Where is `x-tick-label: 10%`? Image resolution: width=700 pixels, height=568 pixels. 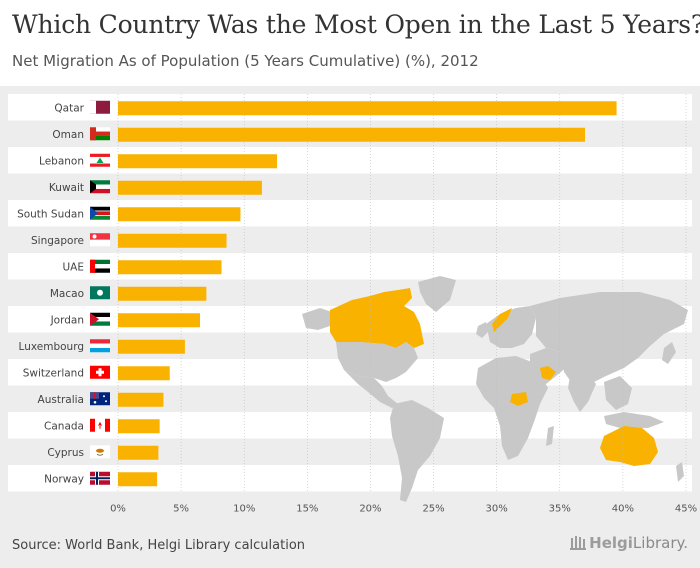 x-tick-label: 10% is located at coordinates (244, 509).